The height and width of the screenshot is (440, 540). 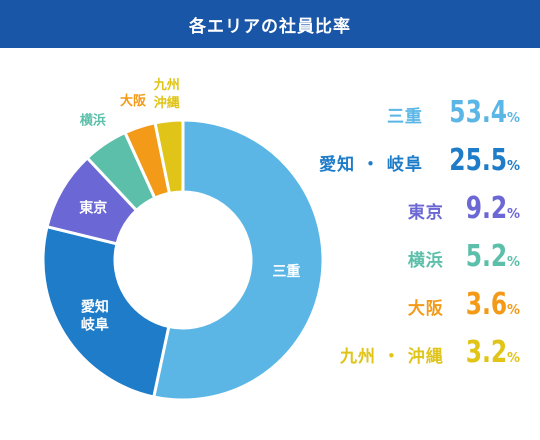 What do you see at coordinates (404, 117) in the screenshot?
I see `legend-label: 三重` at bounding box center [404, 117].